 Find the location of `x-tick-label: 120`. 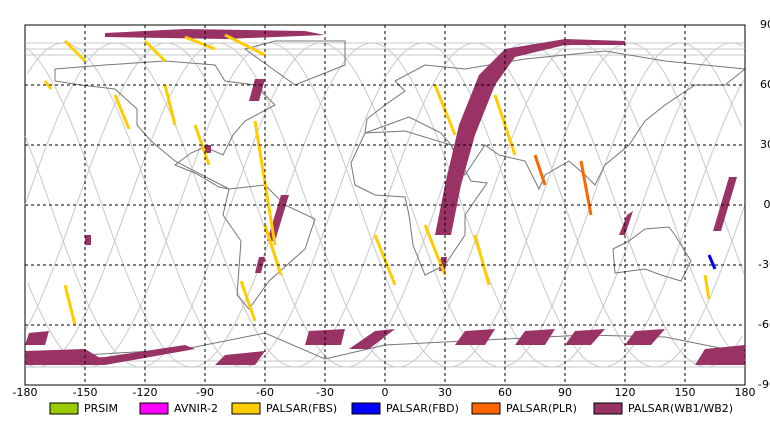

x-tick-label: 120 is located at coordinates (625, 392).